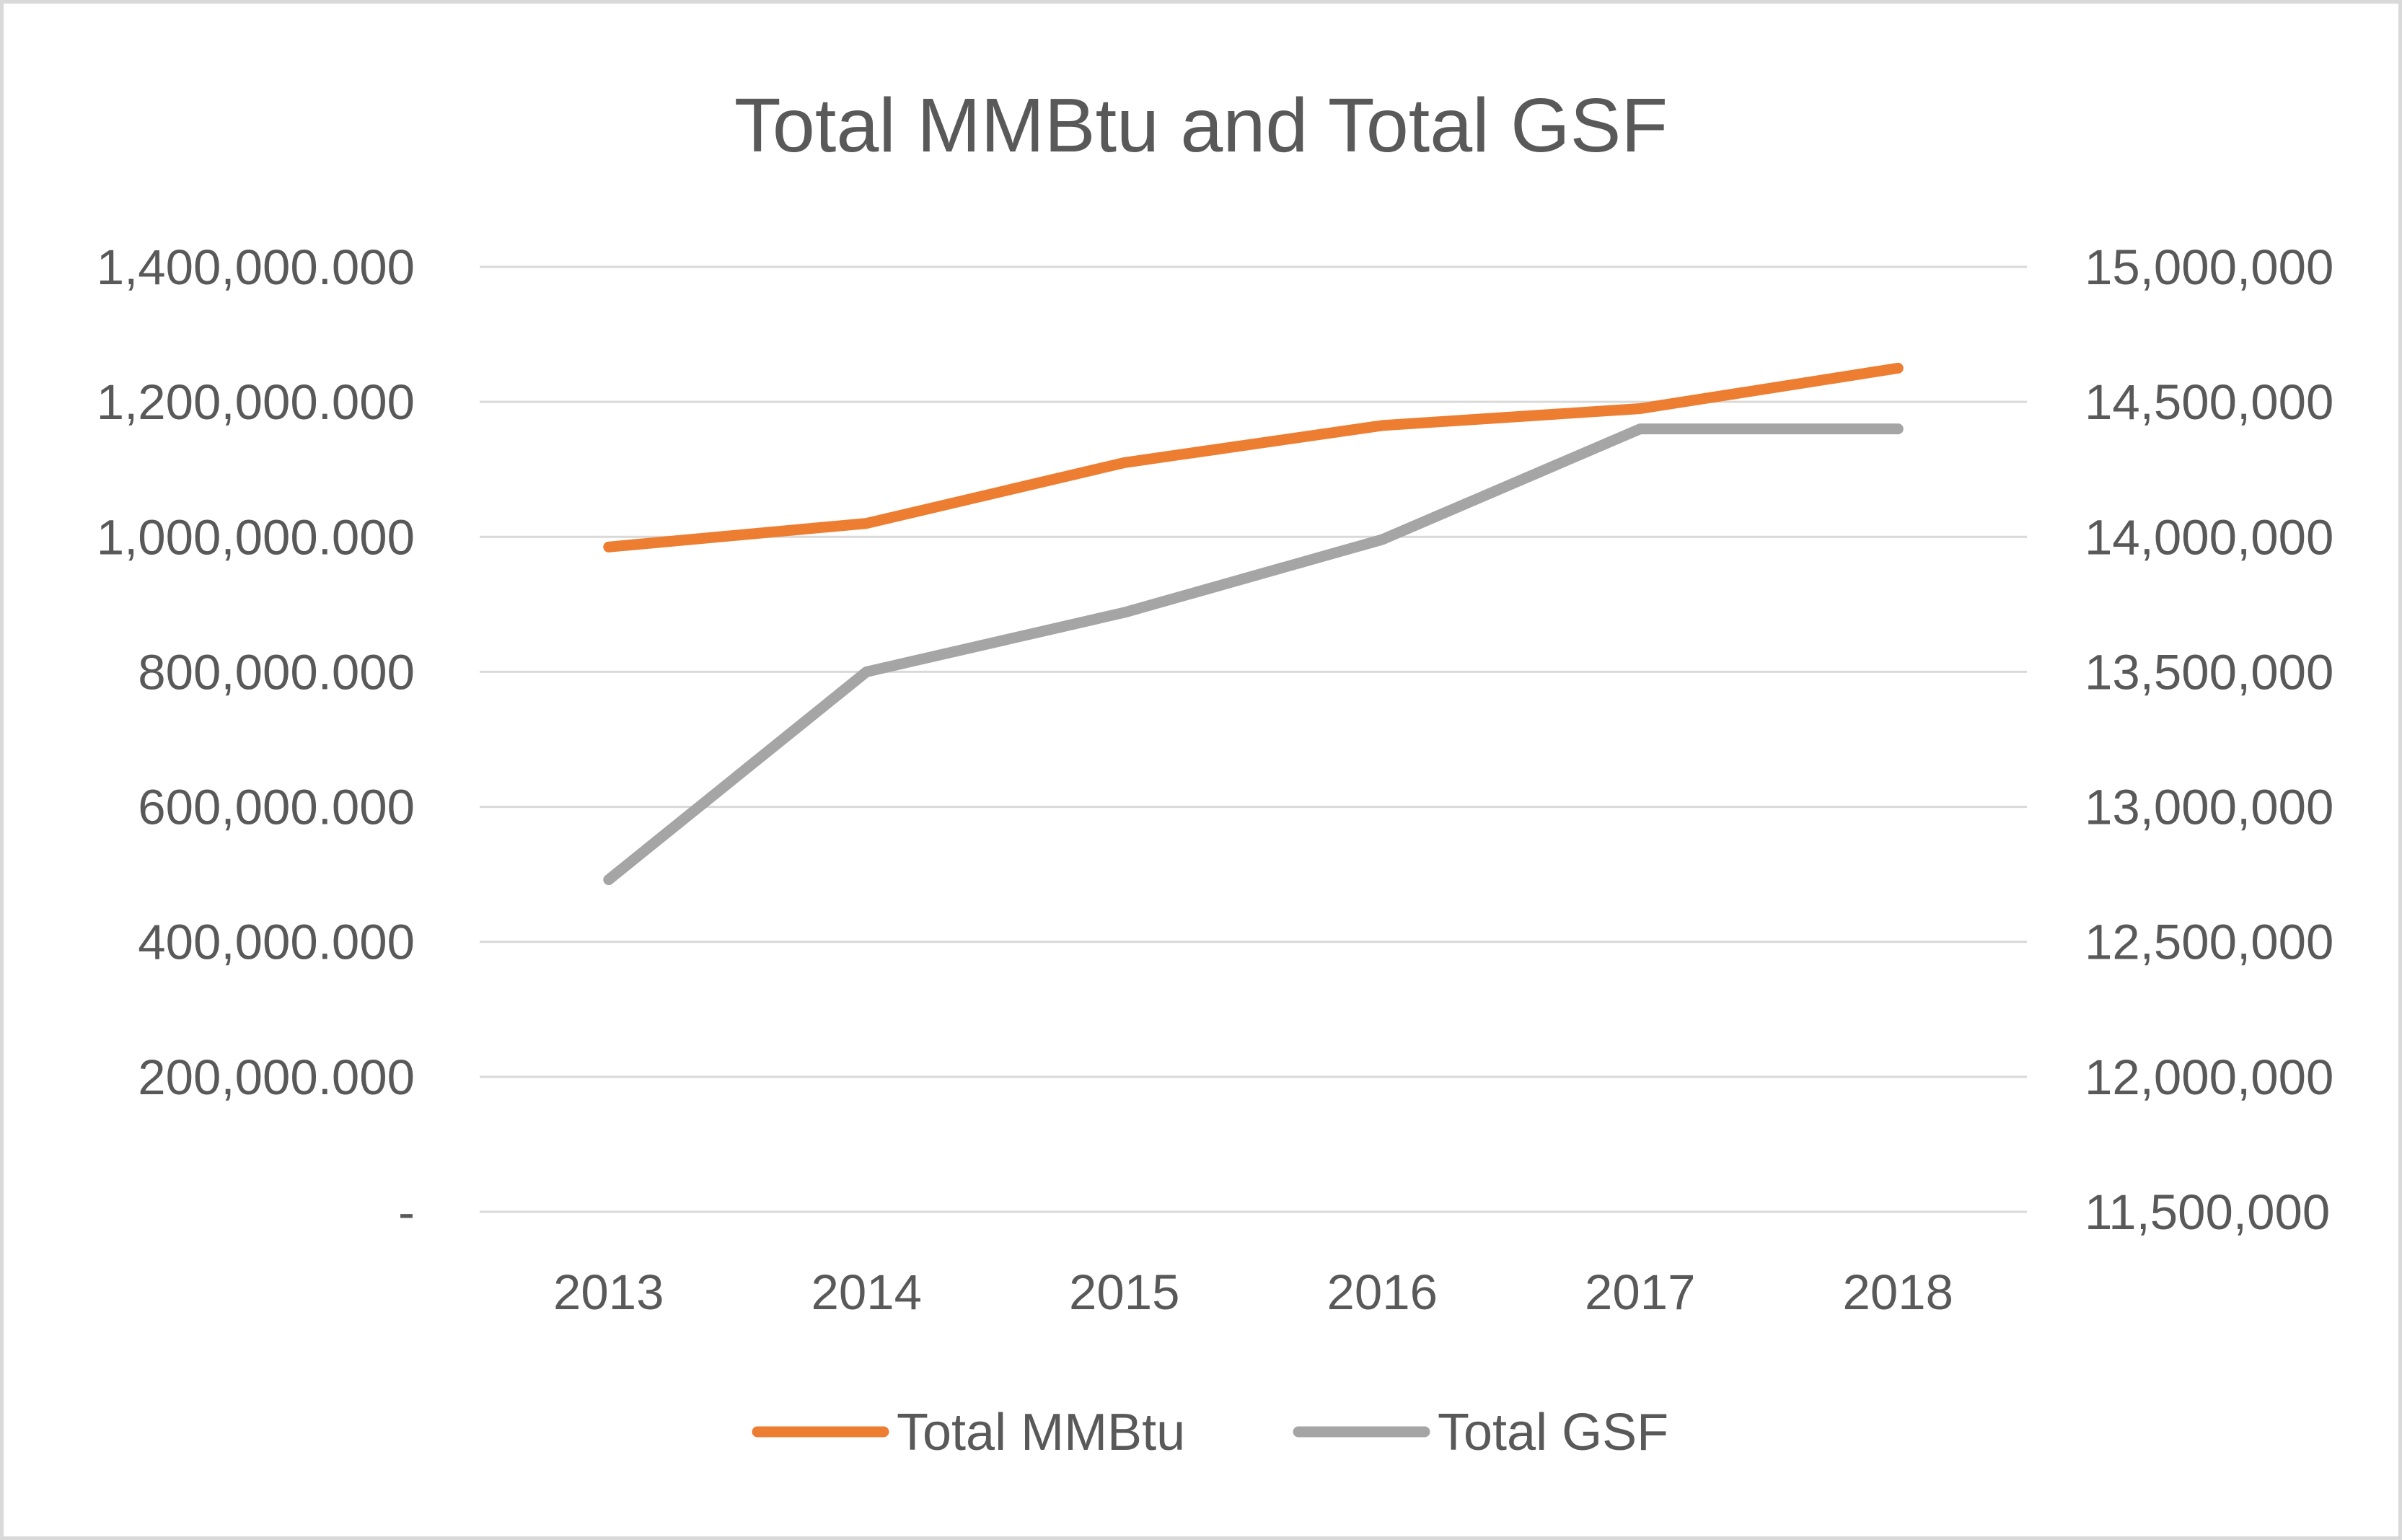  What do you see at coordinates (2209, 808) in the screenshot?
I see `right-axis-tick-label: 13,000,000` at bounding box center [2209, 808].